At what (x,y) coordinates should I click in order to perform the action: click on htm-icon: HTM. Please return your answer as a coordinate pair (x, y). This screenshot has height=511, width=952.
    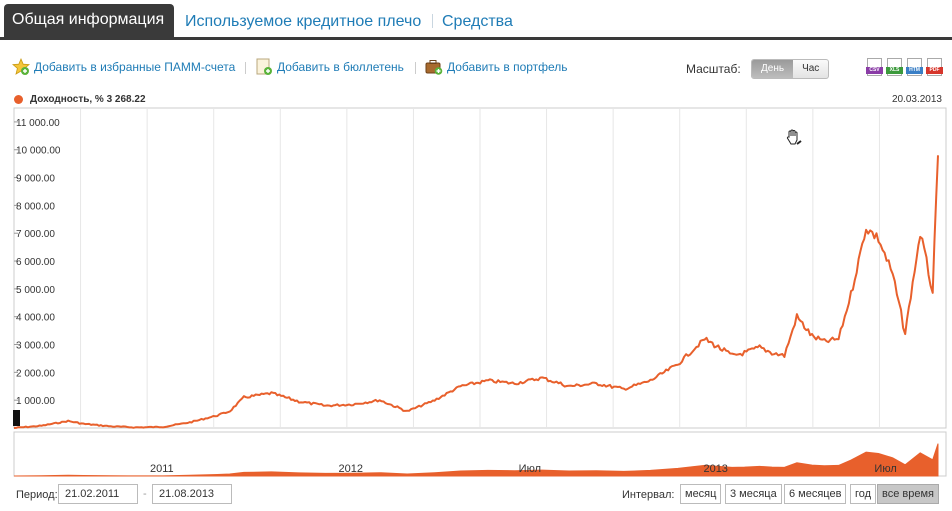
    Looking at the image, I should click on (914, 70).